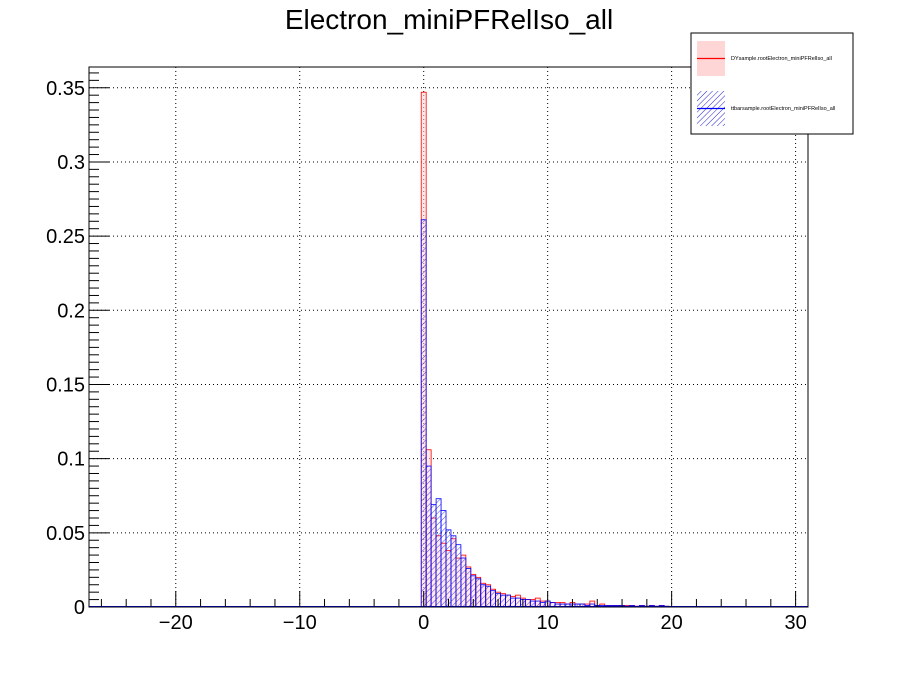  I want to click on y-tick-label: 0.35, so click(65, 89).